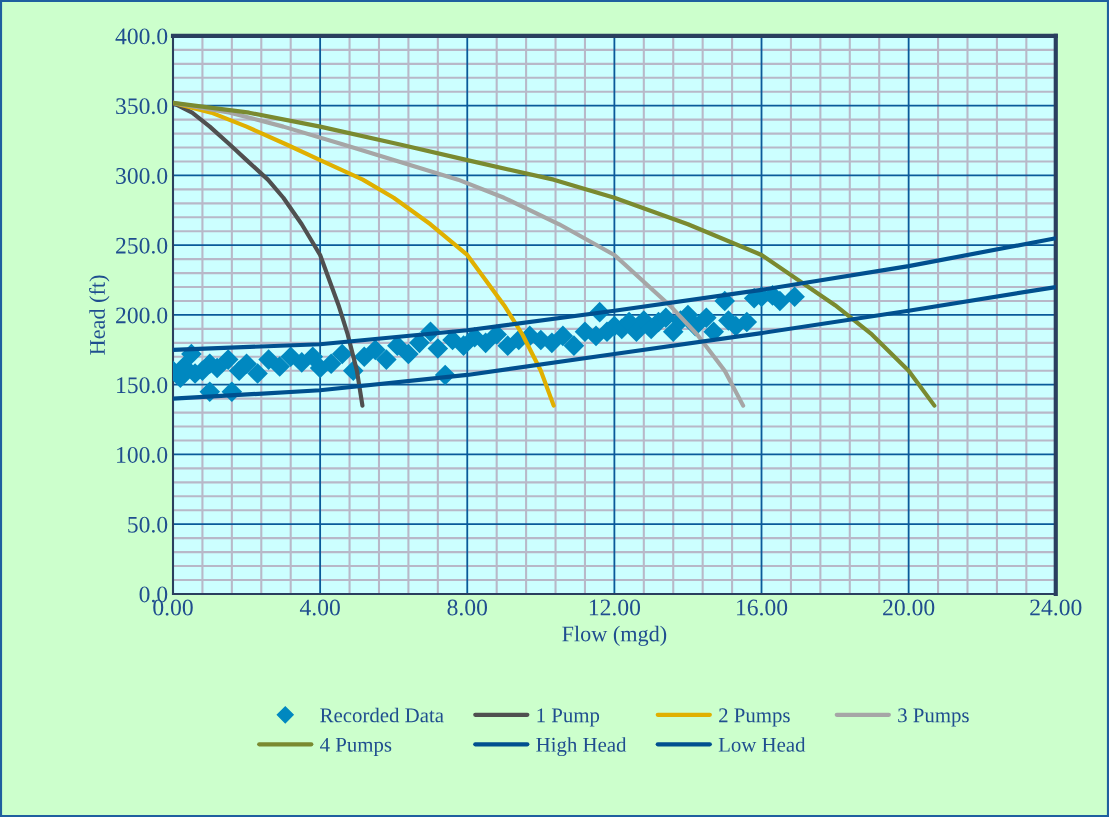  I want to click on y-tick-label: 350.0, so click(142, 106).